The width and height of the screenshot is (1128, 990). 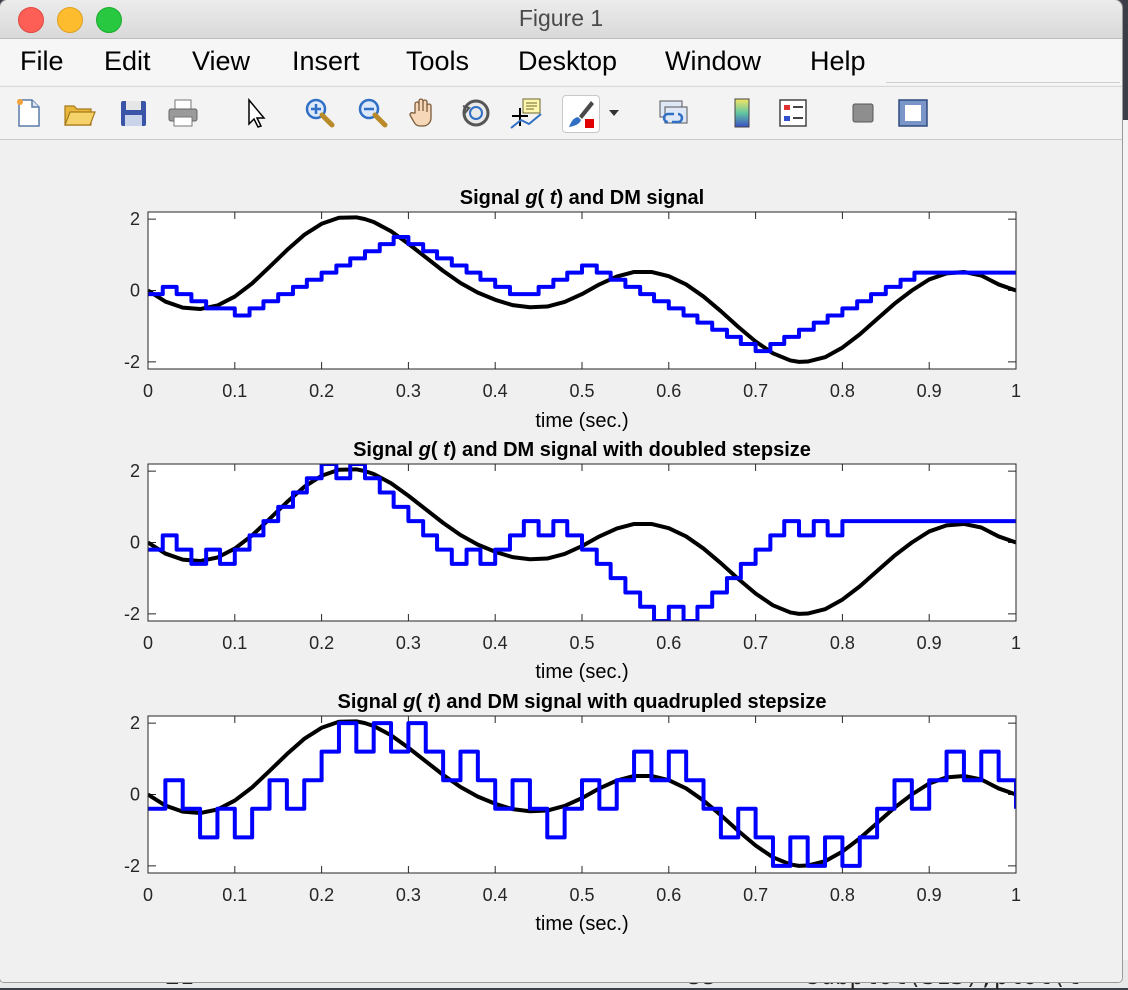 I want to click on minimize-window-button, so click(x=70, y=20).